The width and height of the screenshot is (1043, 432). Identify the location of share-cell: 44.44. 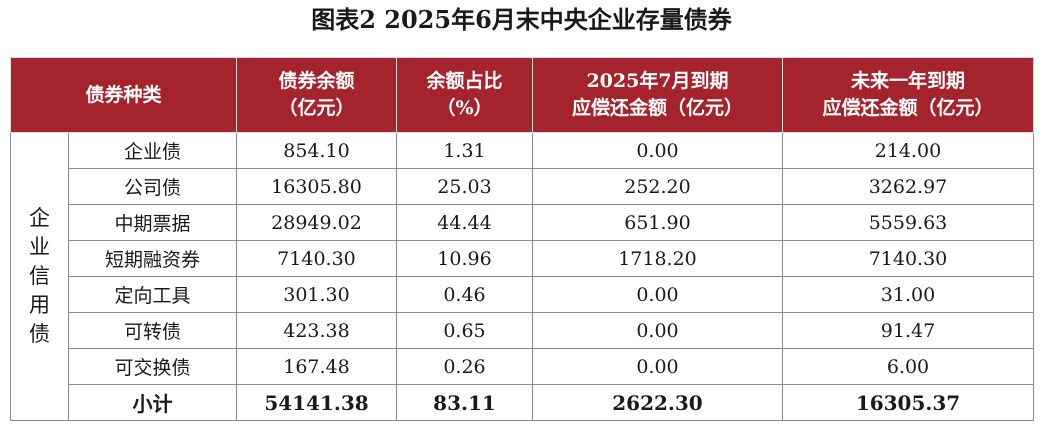
(464, 222).